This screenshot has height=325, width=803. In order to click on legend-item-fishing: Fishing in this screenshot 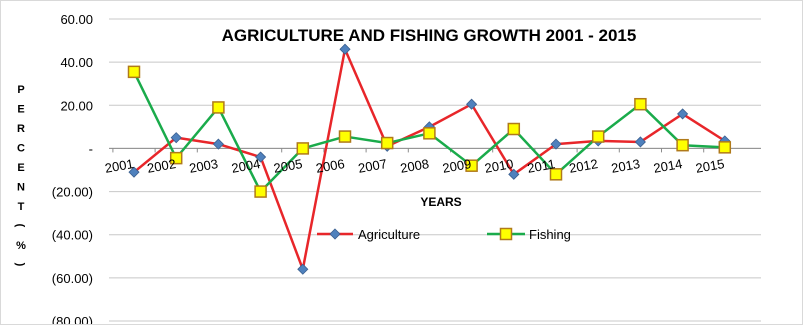, I will do `click(529, 234)`.